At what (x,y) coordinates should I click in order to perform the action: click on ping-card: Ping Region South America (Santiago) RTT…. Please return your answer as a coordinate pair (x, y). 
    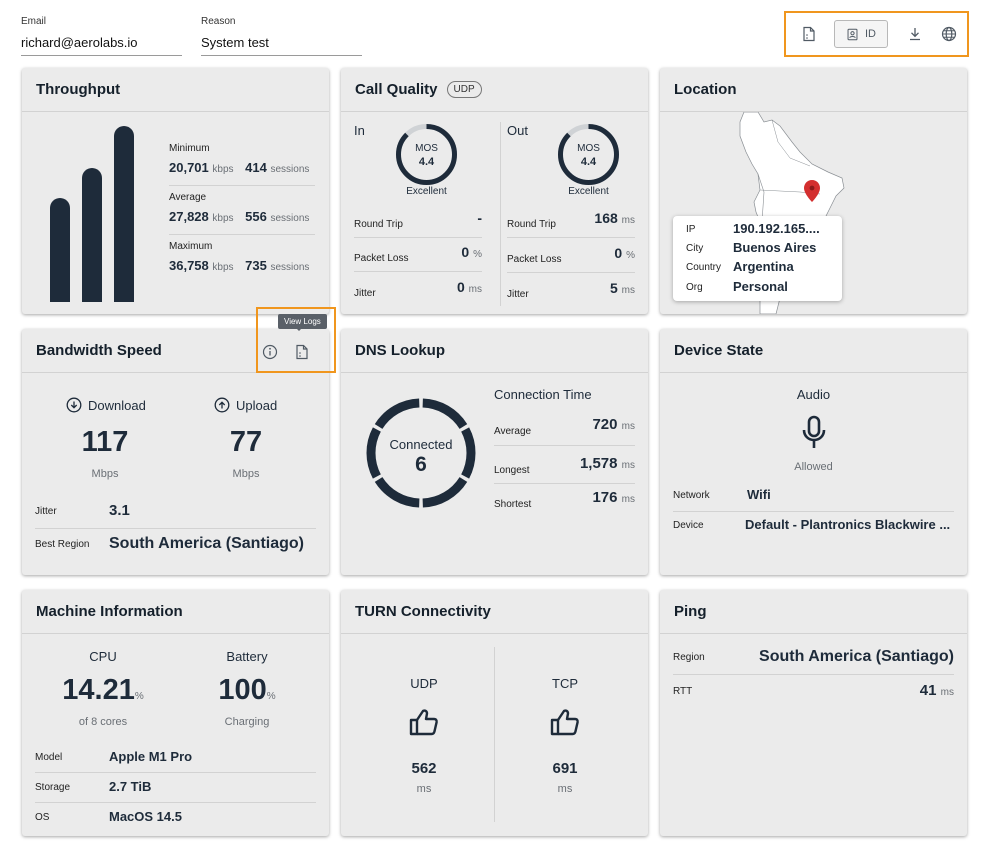
    Looking at the image, I should click on (813, 713).